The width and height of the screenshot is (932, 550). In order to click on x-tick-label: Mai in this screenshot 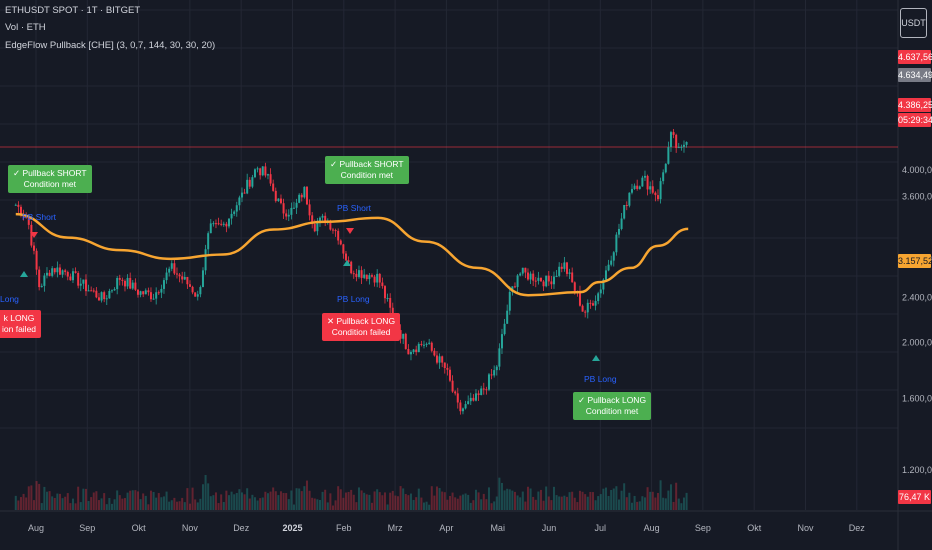, I will do `click(497, 528)`.